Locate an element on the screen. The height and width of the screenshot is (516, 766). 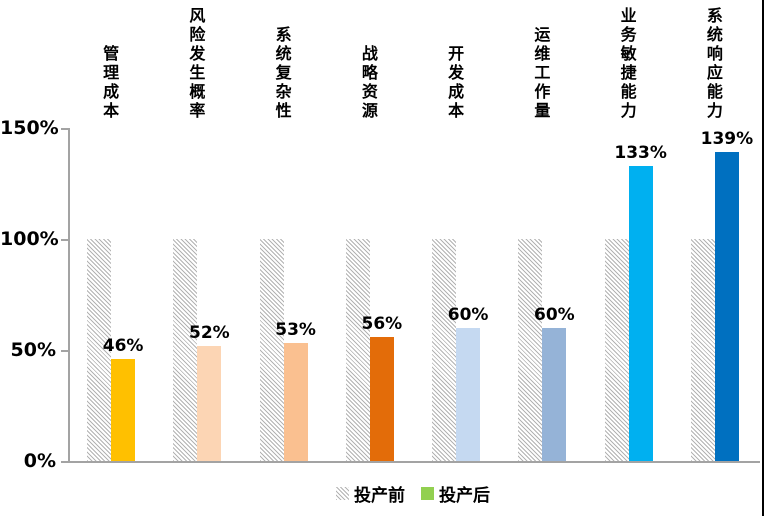
bar-value-label: 133% is located at coordinates (640, 152).